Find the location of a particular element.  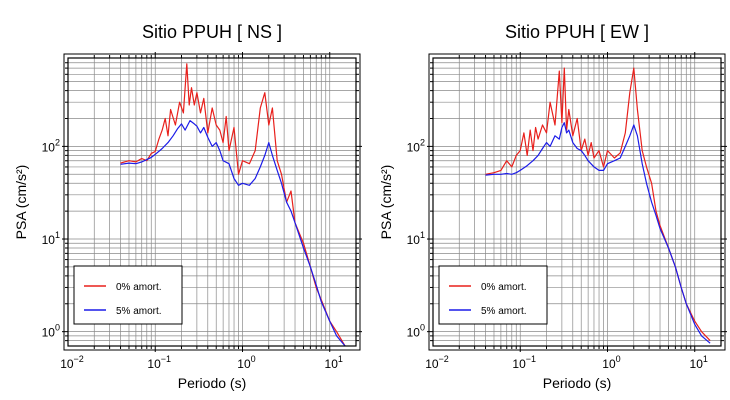

chart-title: Sitio PPUH [ EW ] is located at coordinates (577, 32).